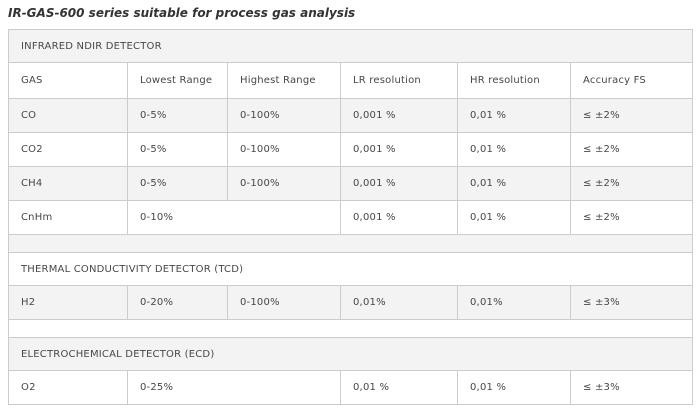  Describe the element at coordinates (68, 302) in the screenshot. I see `cell-gas: H2` at that location.